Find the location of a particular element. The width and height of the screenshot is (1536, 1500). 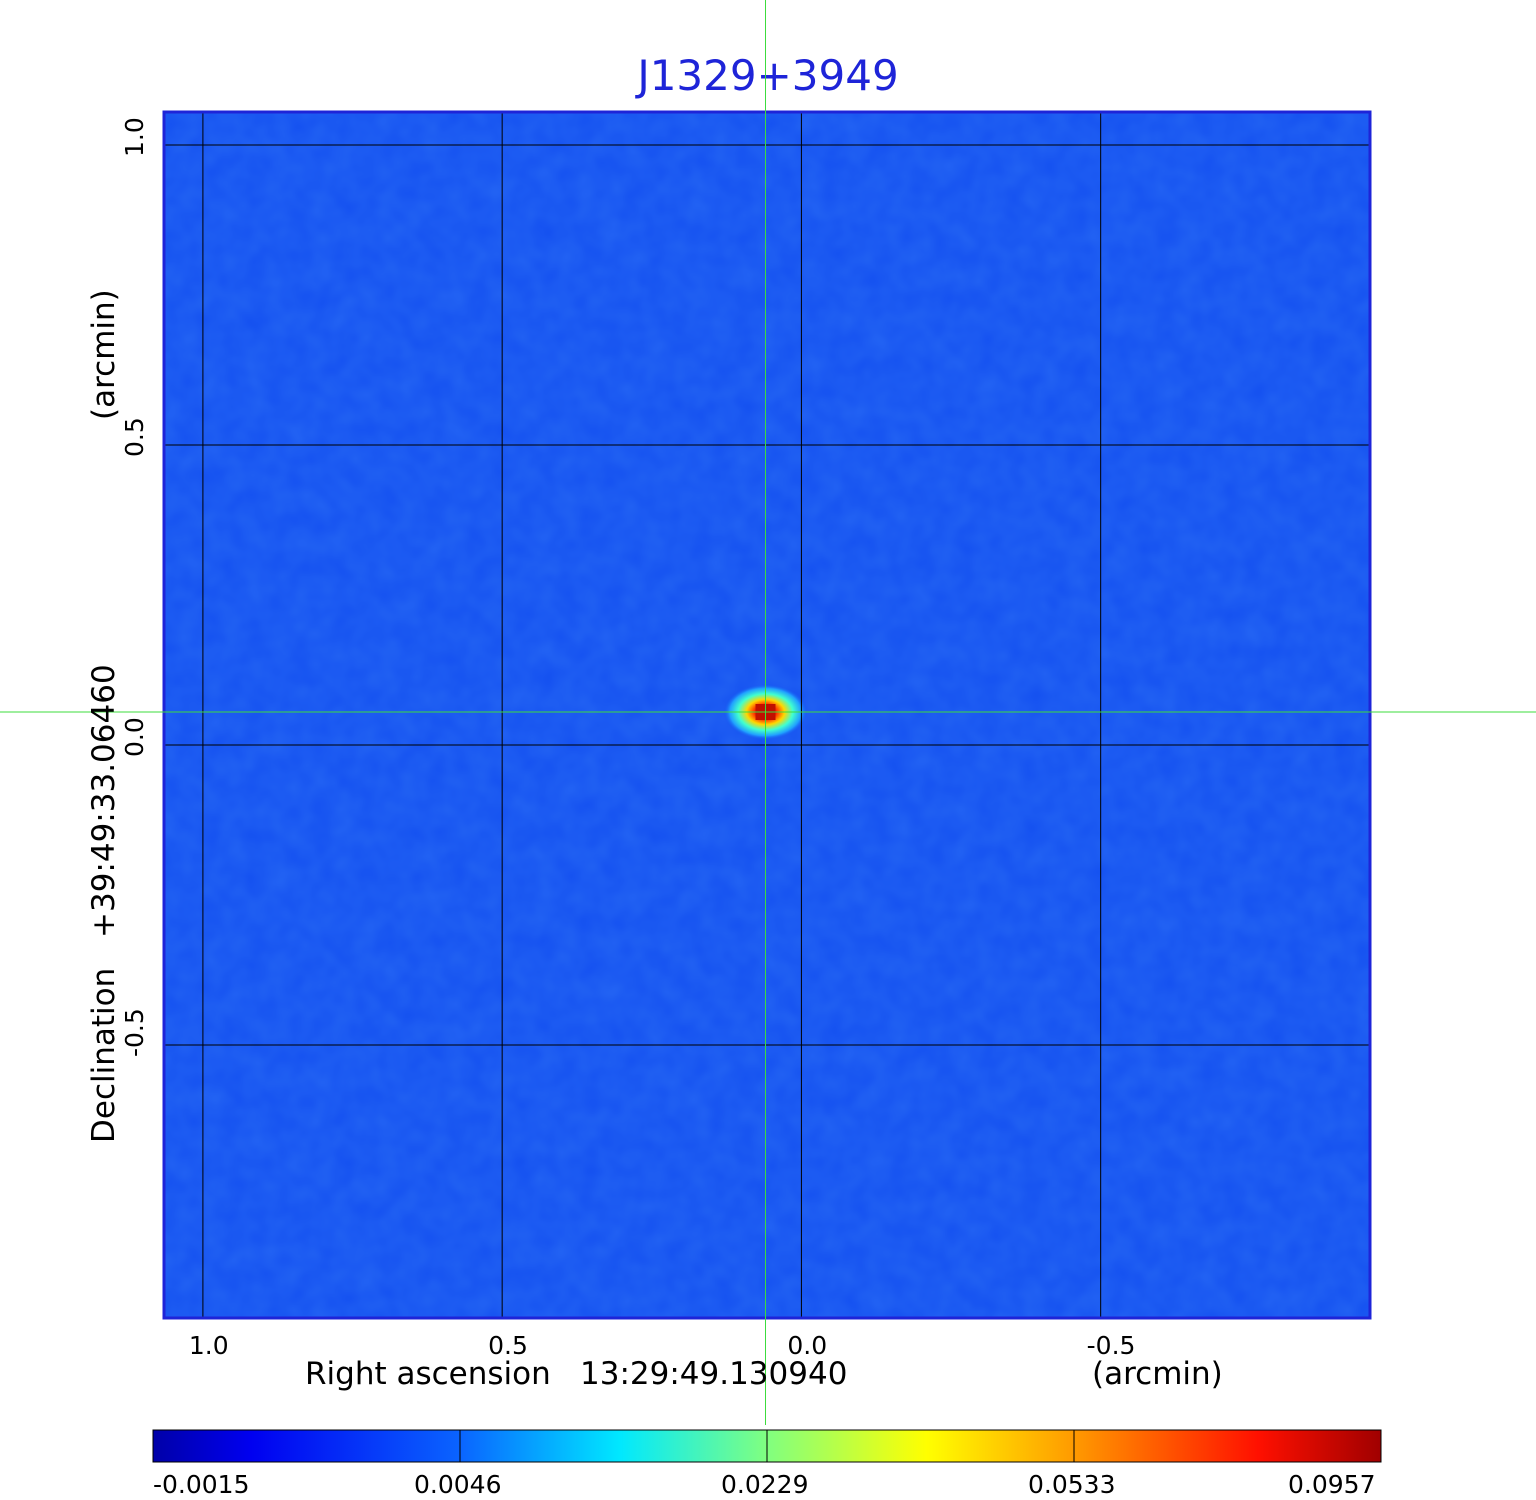

y-axis-unit: (arcmin) is located at coordinates (104, 354).